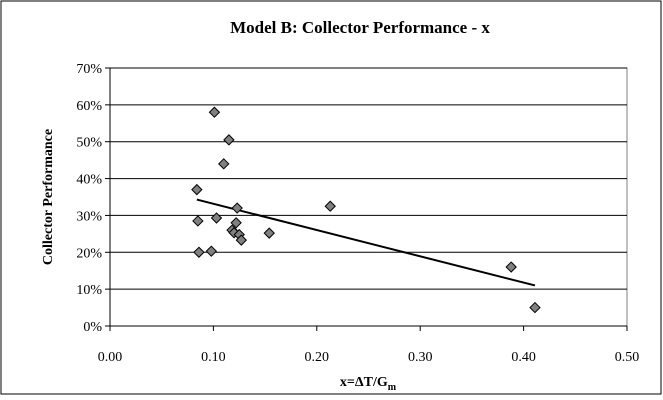  What do you see at coordinates (89, 216) in the screenshot?
I see `y-tick-label-3: 30%` at bounding box center [89, 216].